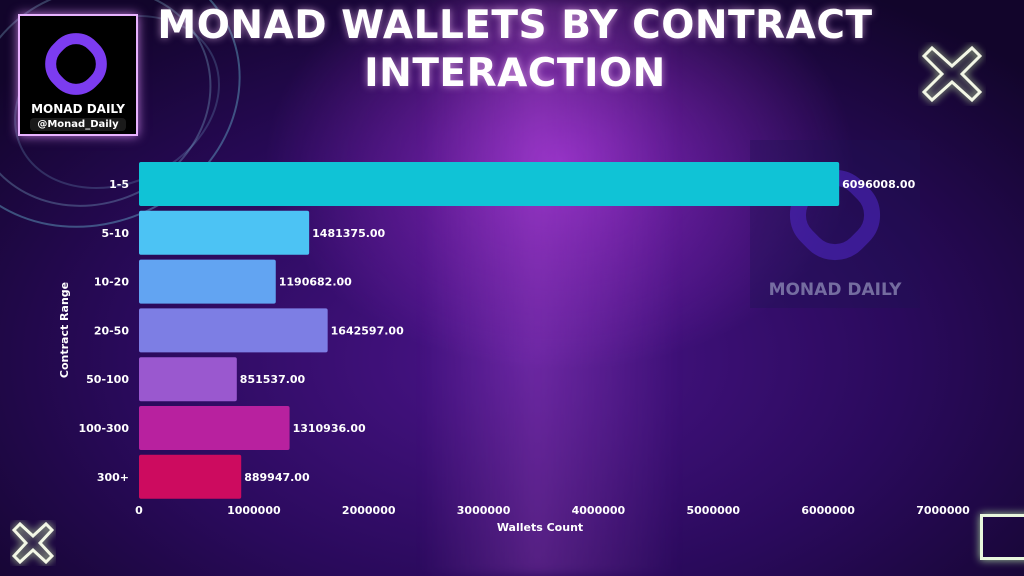 This screenshot has width=1024, height=576. I want to click on x-tick-label: 2000000, so click(369, 510).